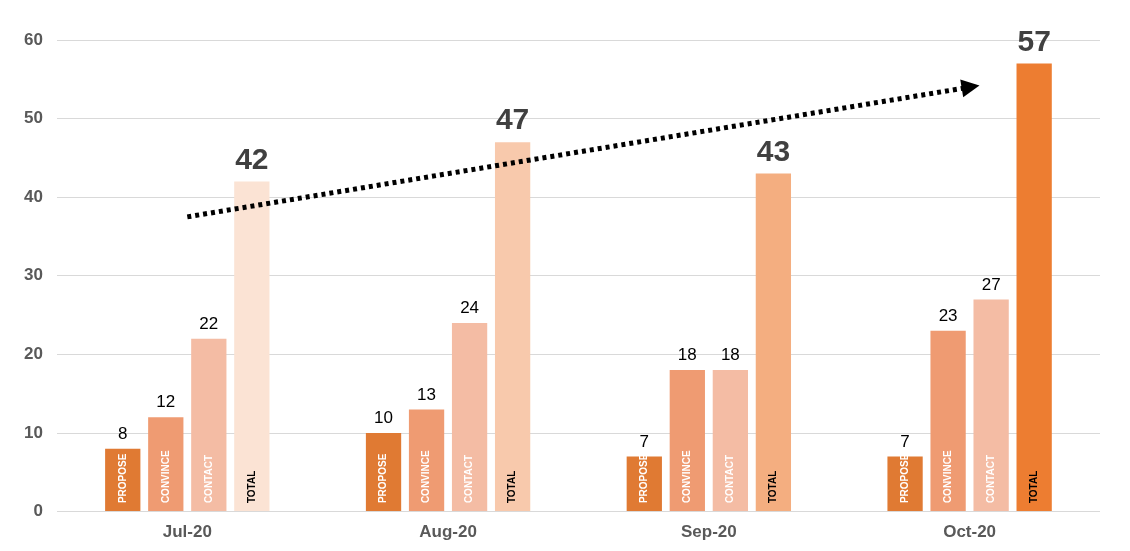  I want to click on data-label: 47, so click(512, 119).